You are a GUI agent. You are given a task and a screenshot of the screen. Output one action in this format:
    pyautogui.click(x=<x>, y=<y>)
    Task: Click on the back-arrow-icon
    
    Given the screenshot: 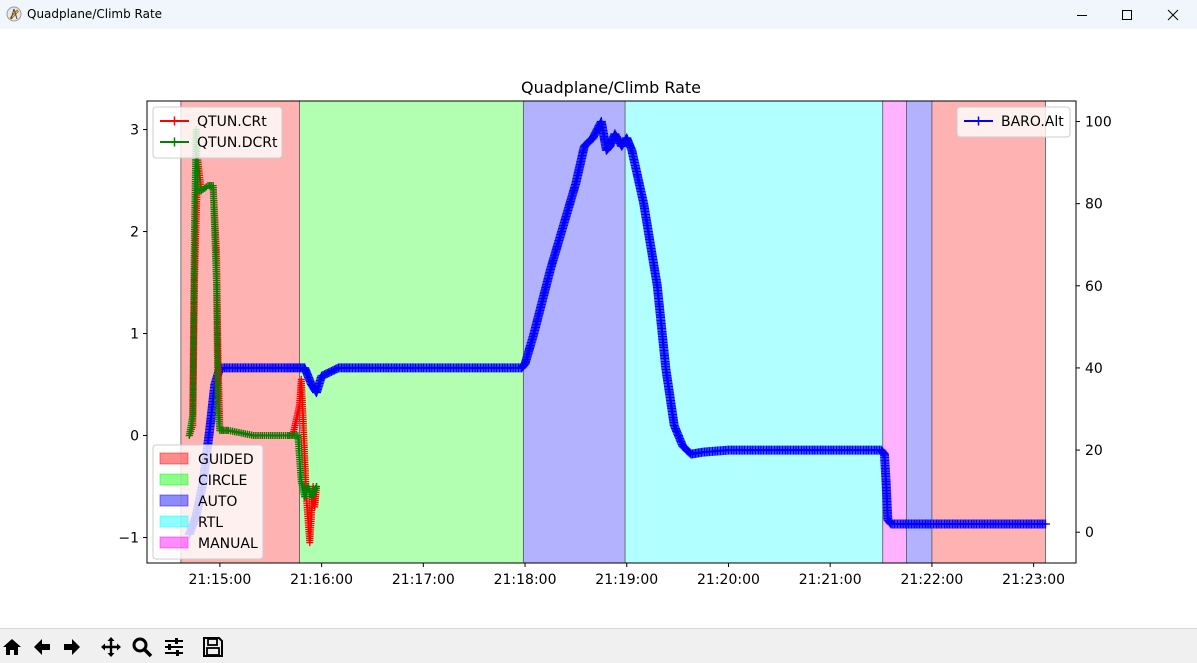 What is the action you would take?
    pyautogui.click(x=42, y=647)
    